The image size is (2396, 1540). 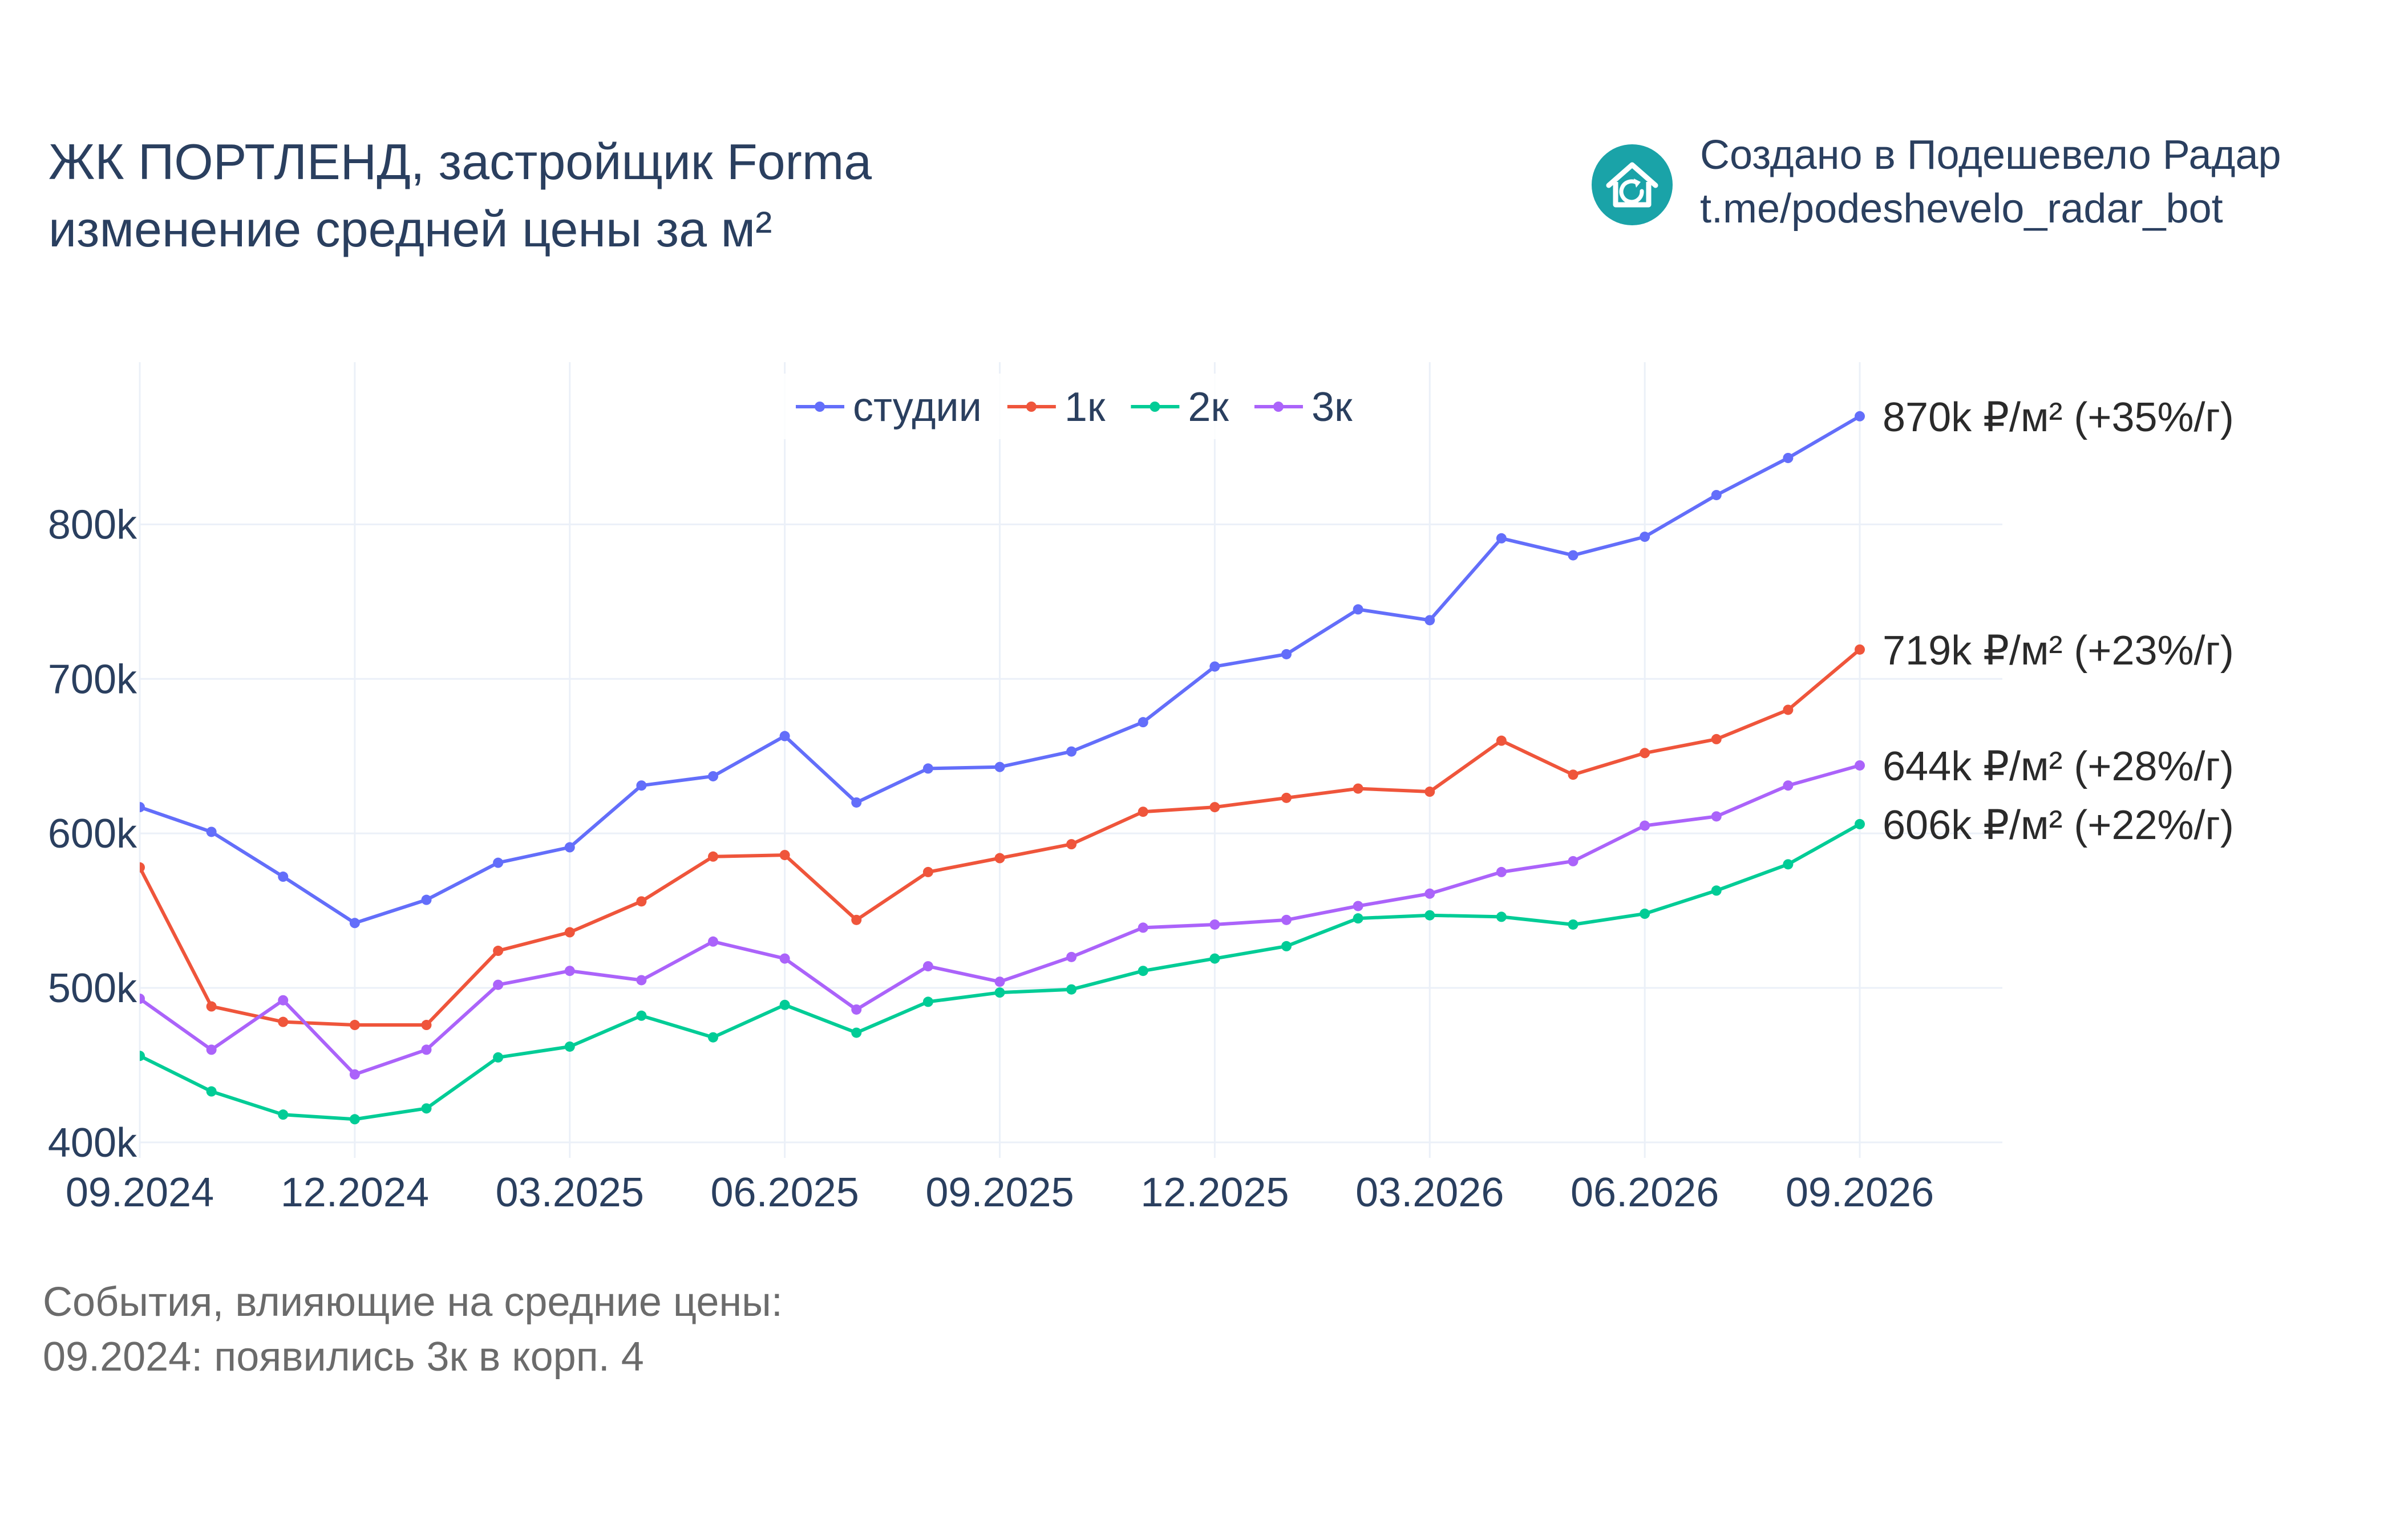 What do you see at coordinates (92, 989) in the screenshot?
I see `y-tick-label: 500k` at bounding box center [92, 989].